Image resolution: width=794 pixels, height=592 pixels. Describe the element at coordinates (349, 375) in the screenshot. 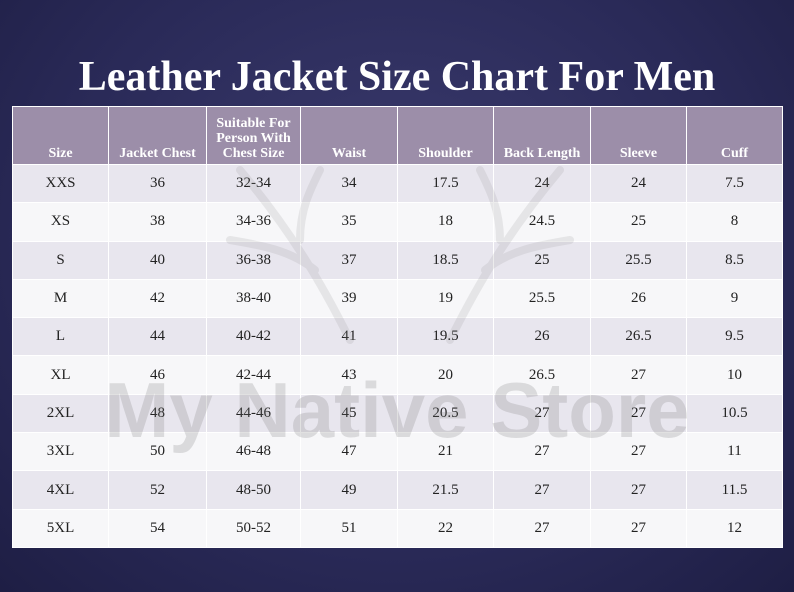

I see `table-cell: 43` at that location.